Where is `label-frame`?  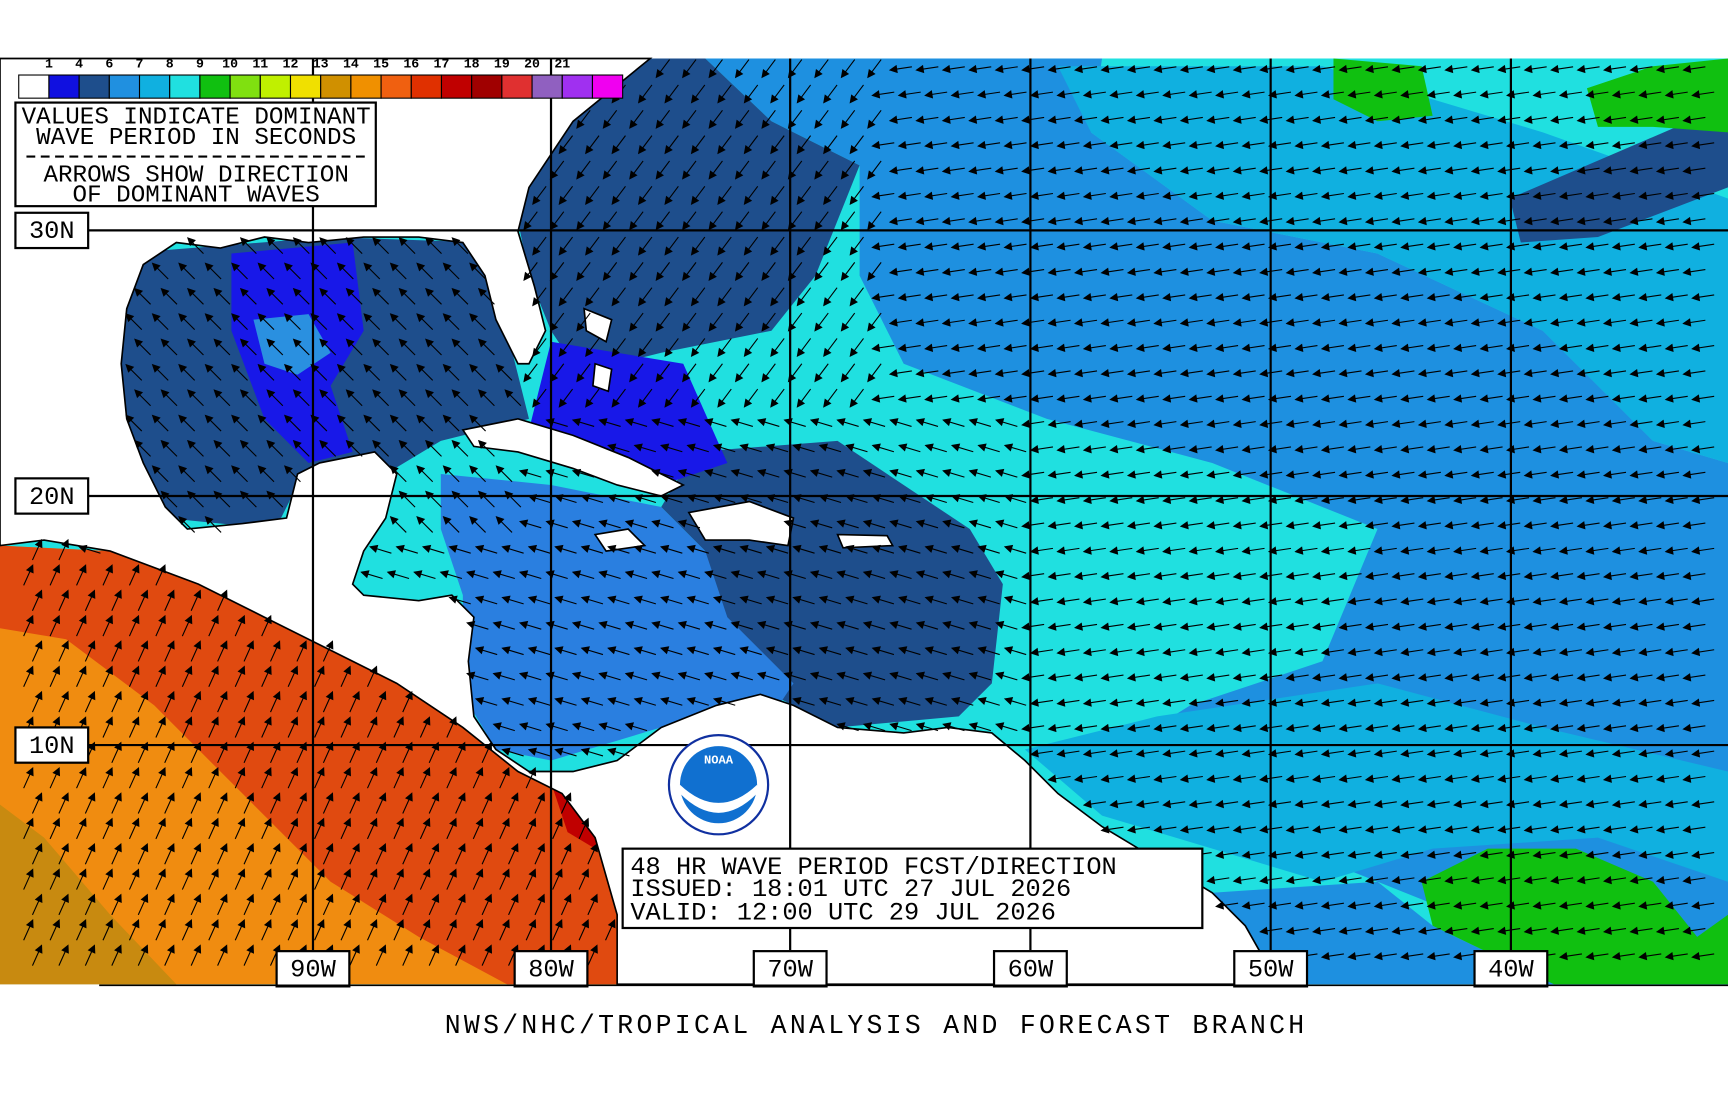 label-frame is located at coordinates (1511, 969).